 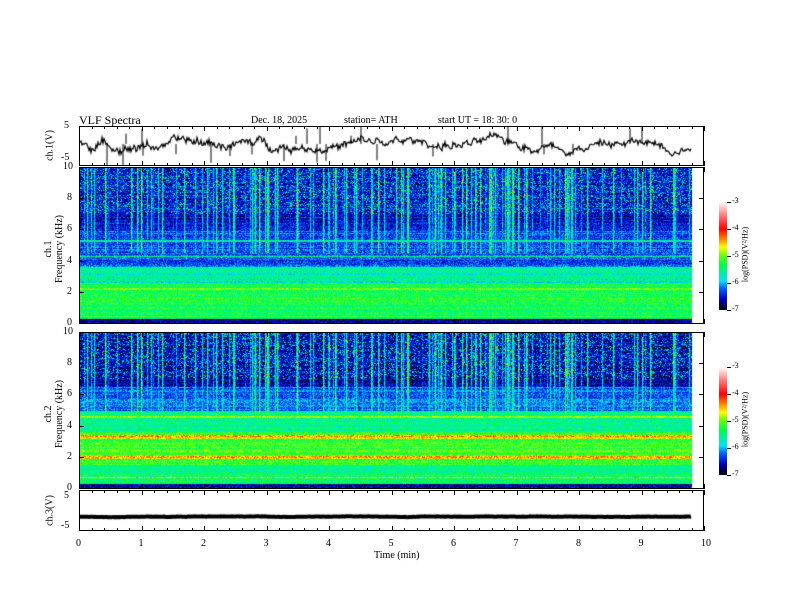 I want to click on ch2-colorbar, so click(x=723, y=421).